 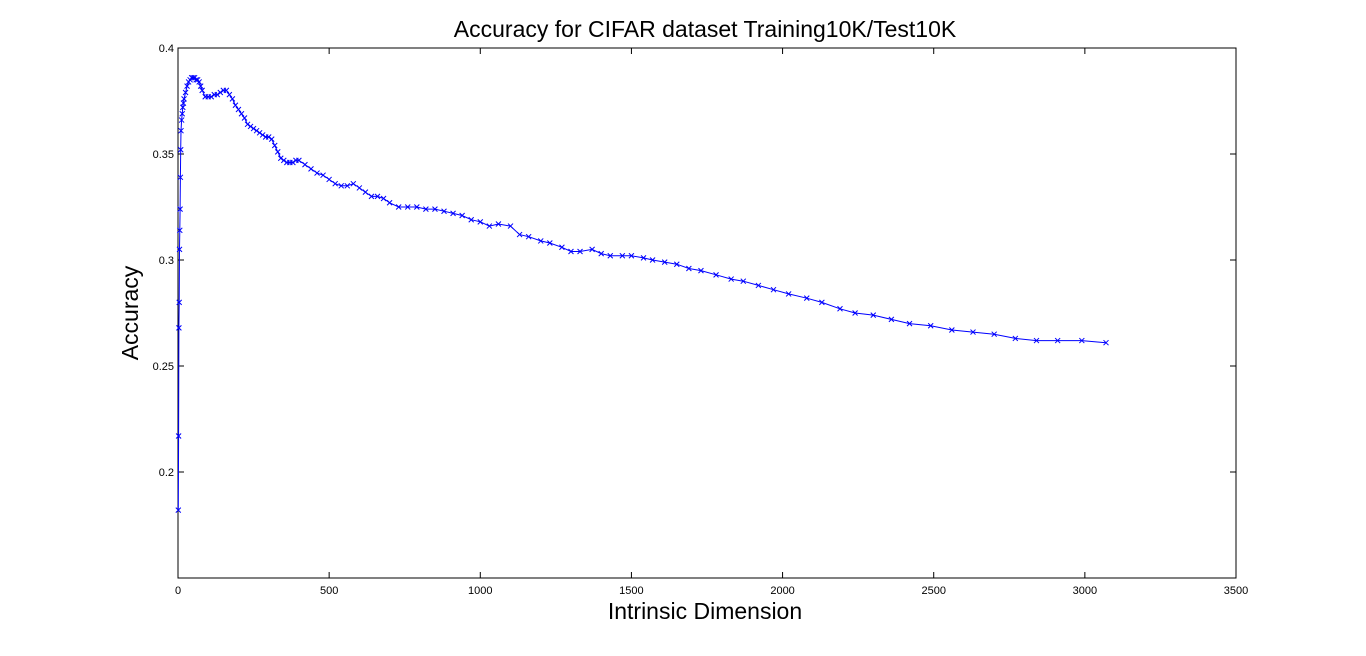 I want to click on y-tick-label: 0.2, so click(x=166, y=473).